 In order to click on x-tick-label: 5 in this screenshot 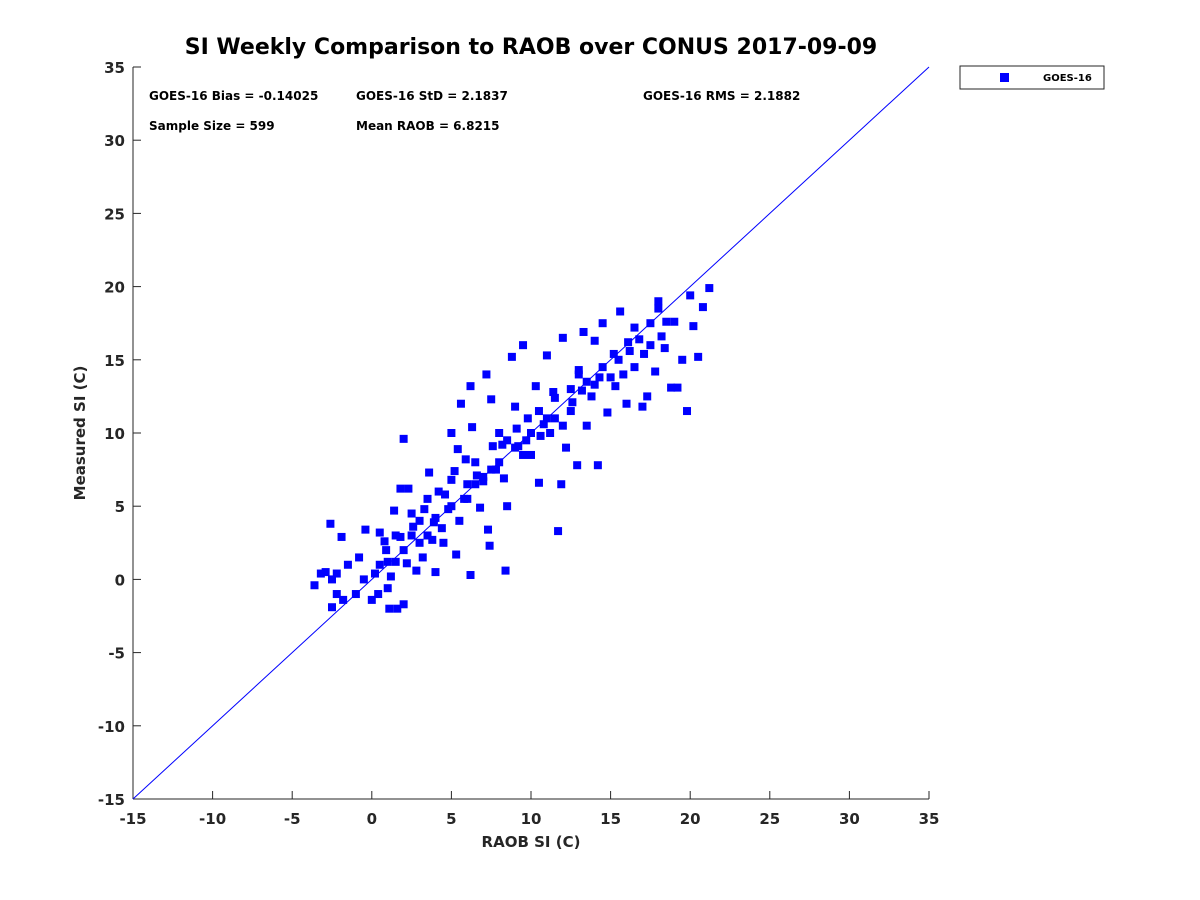, I will do `click(451, 819)`.